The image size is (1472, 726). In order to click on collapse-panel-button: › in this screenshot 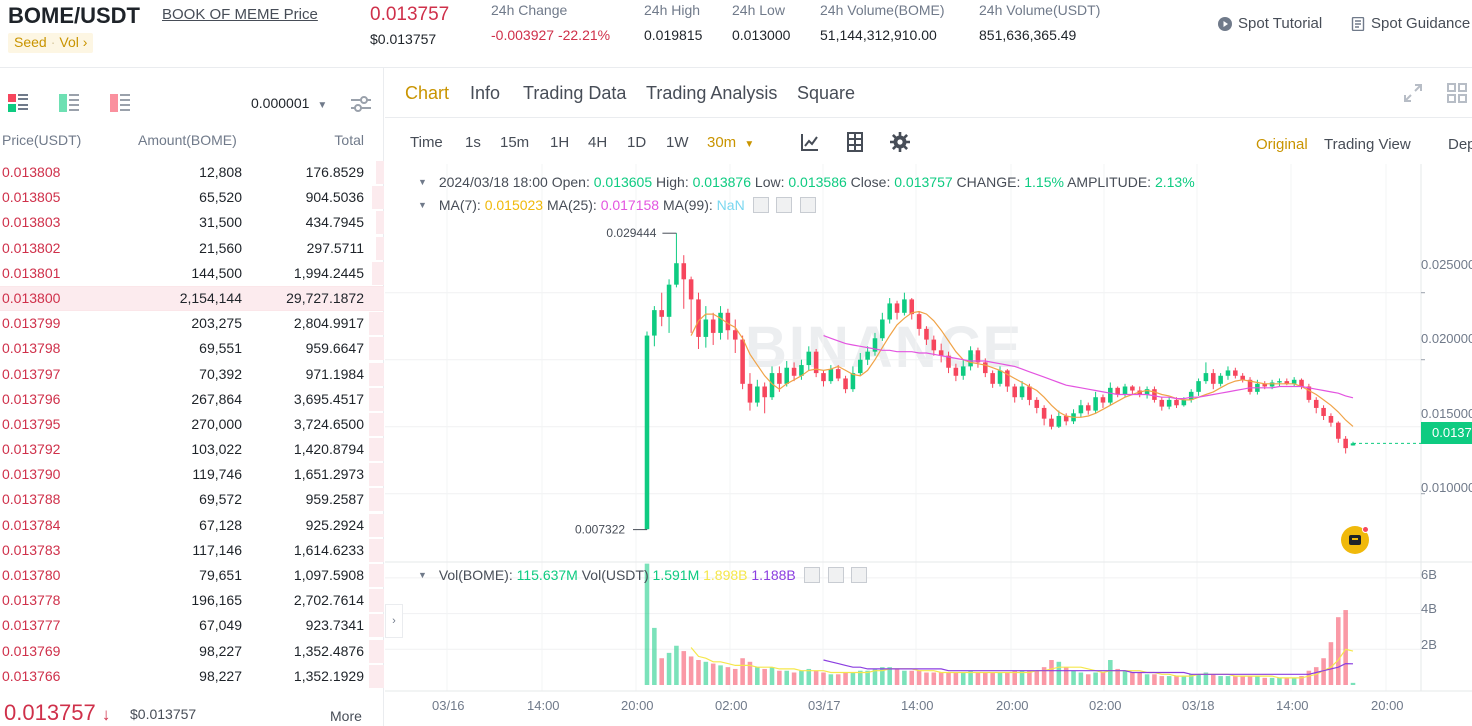, I will do `click(394, 621)`.